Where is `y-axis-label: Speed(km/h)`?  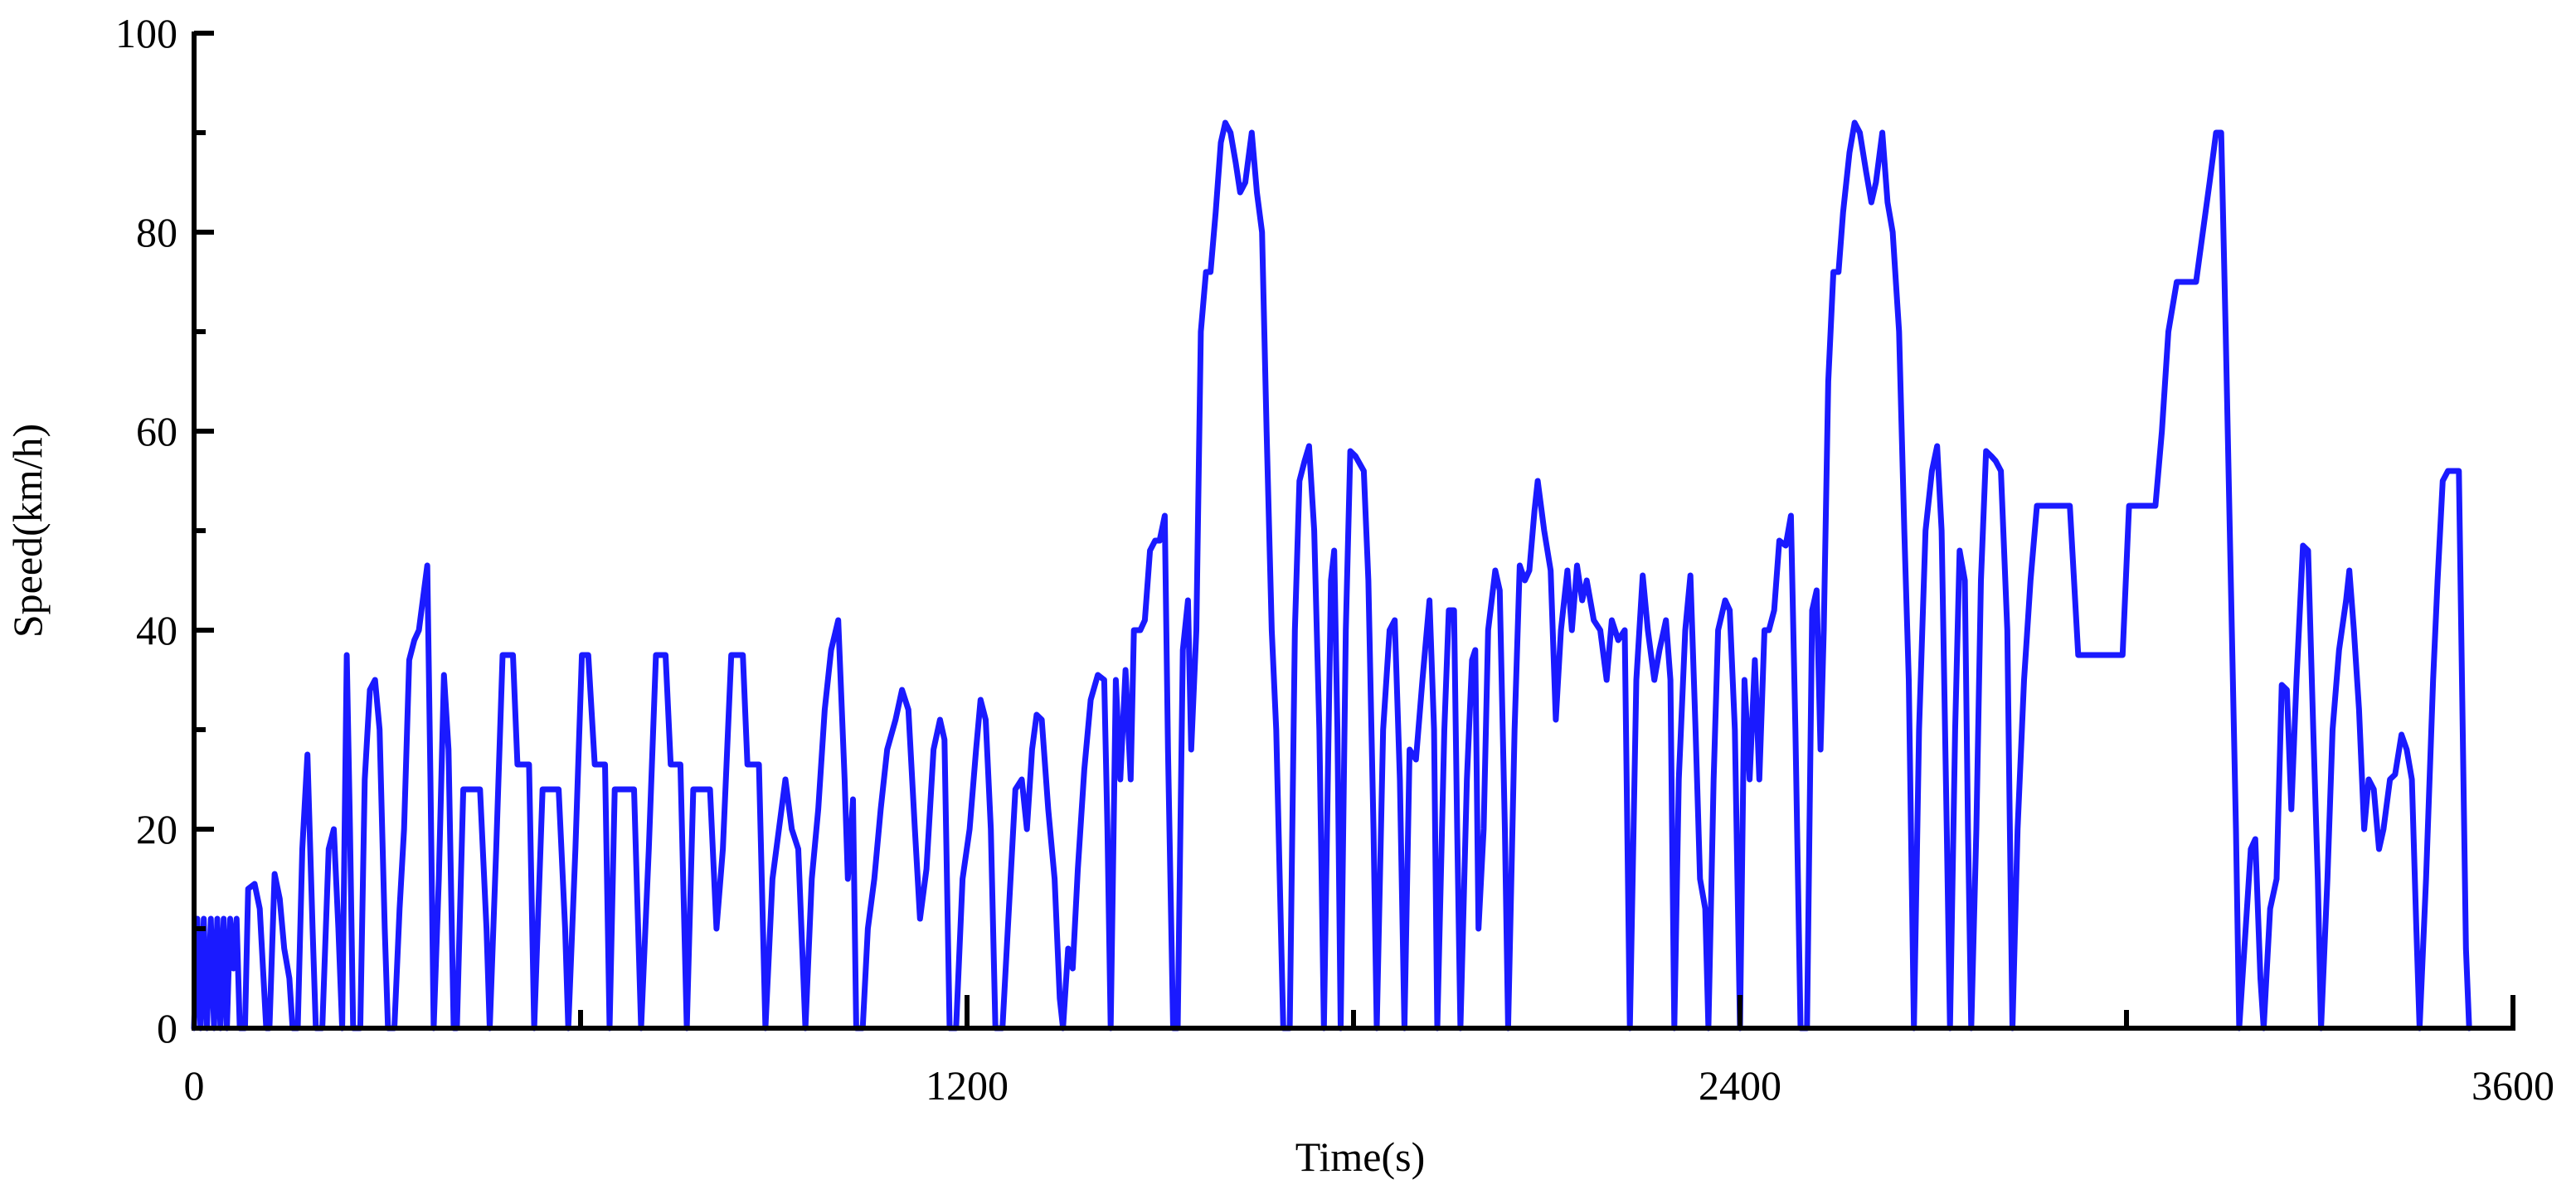 y-axis-label: Speed(km/h) is located at coordinates (28, 531).